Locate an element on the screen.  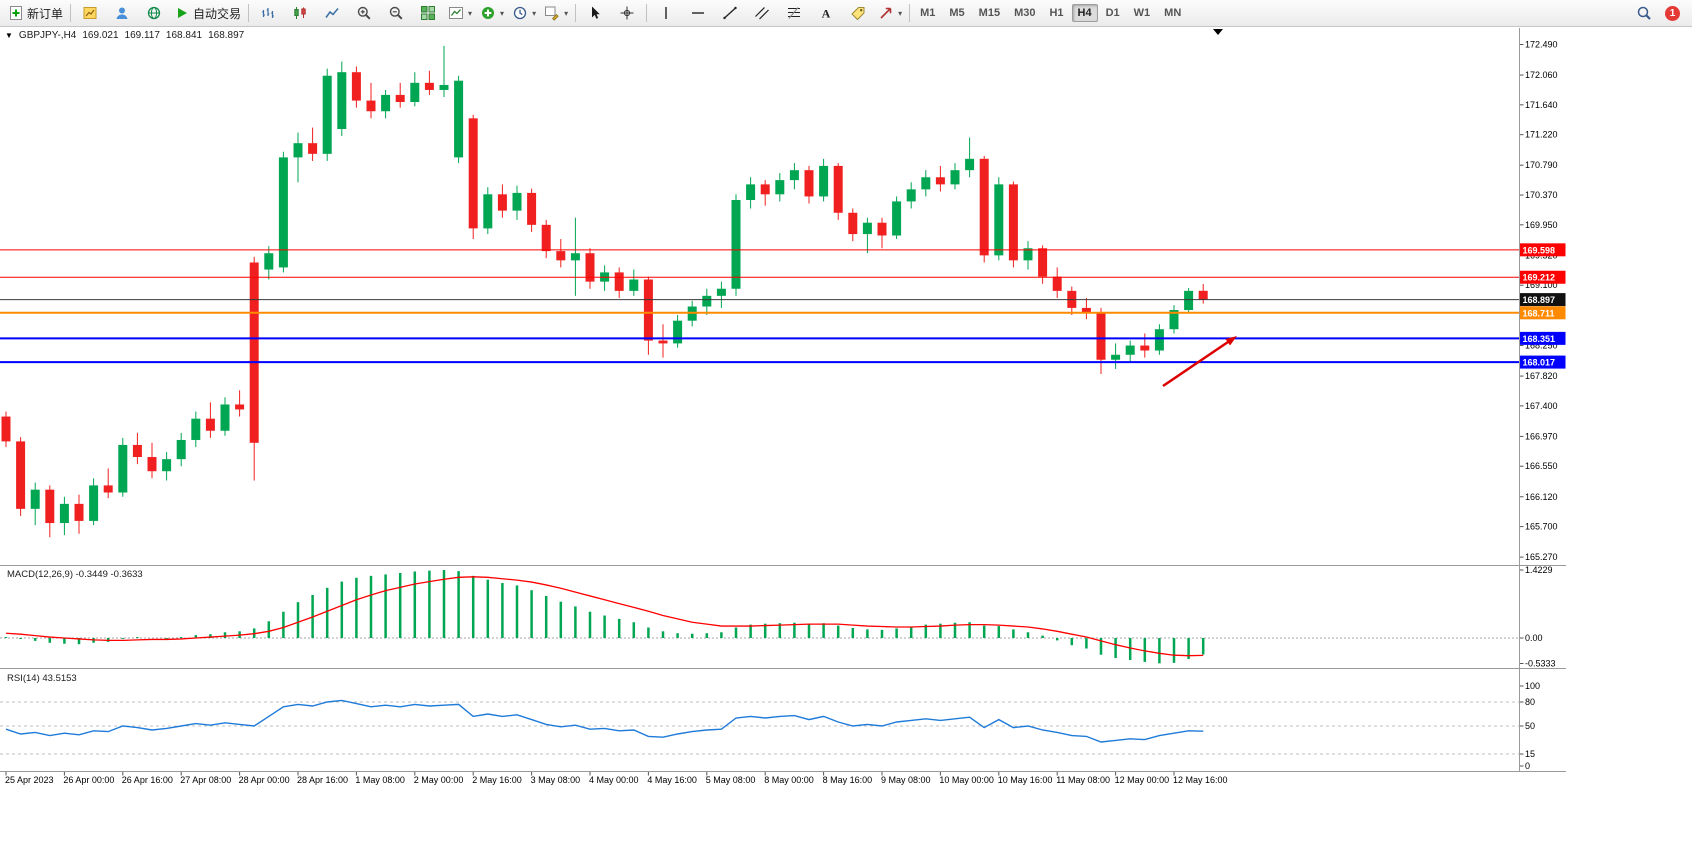
timeframe-mn-button: MN is located at coordinates (1173, 13).